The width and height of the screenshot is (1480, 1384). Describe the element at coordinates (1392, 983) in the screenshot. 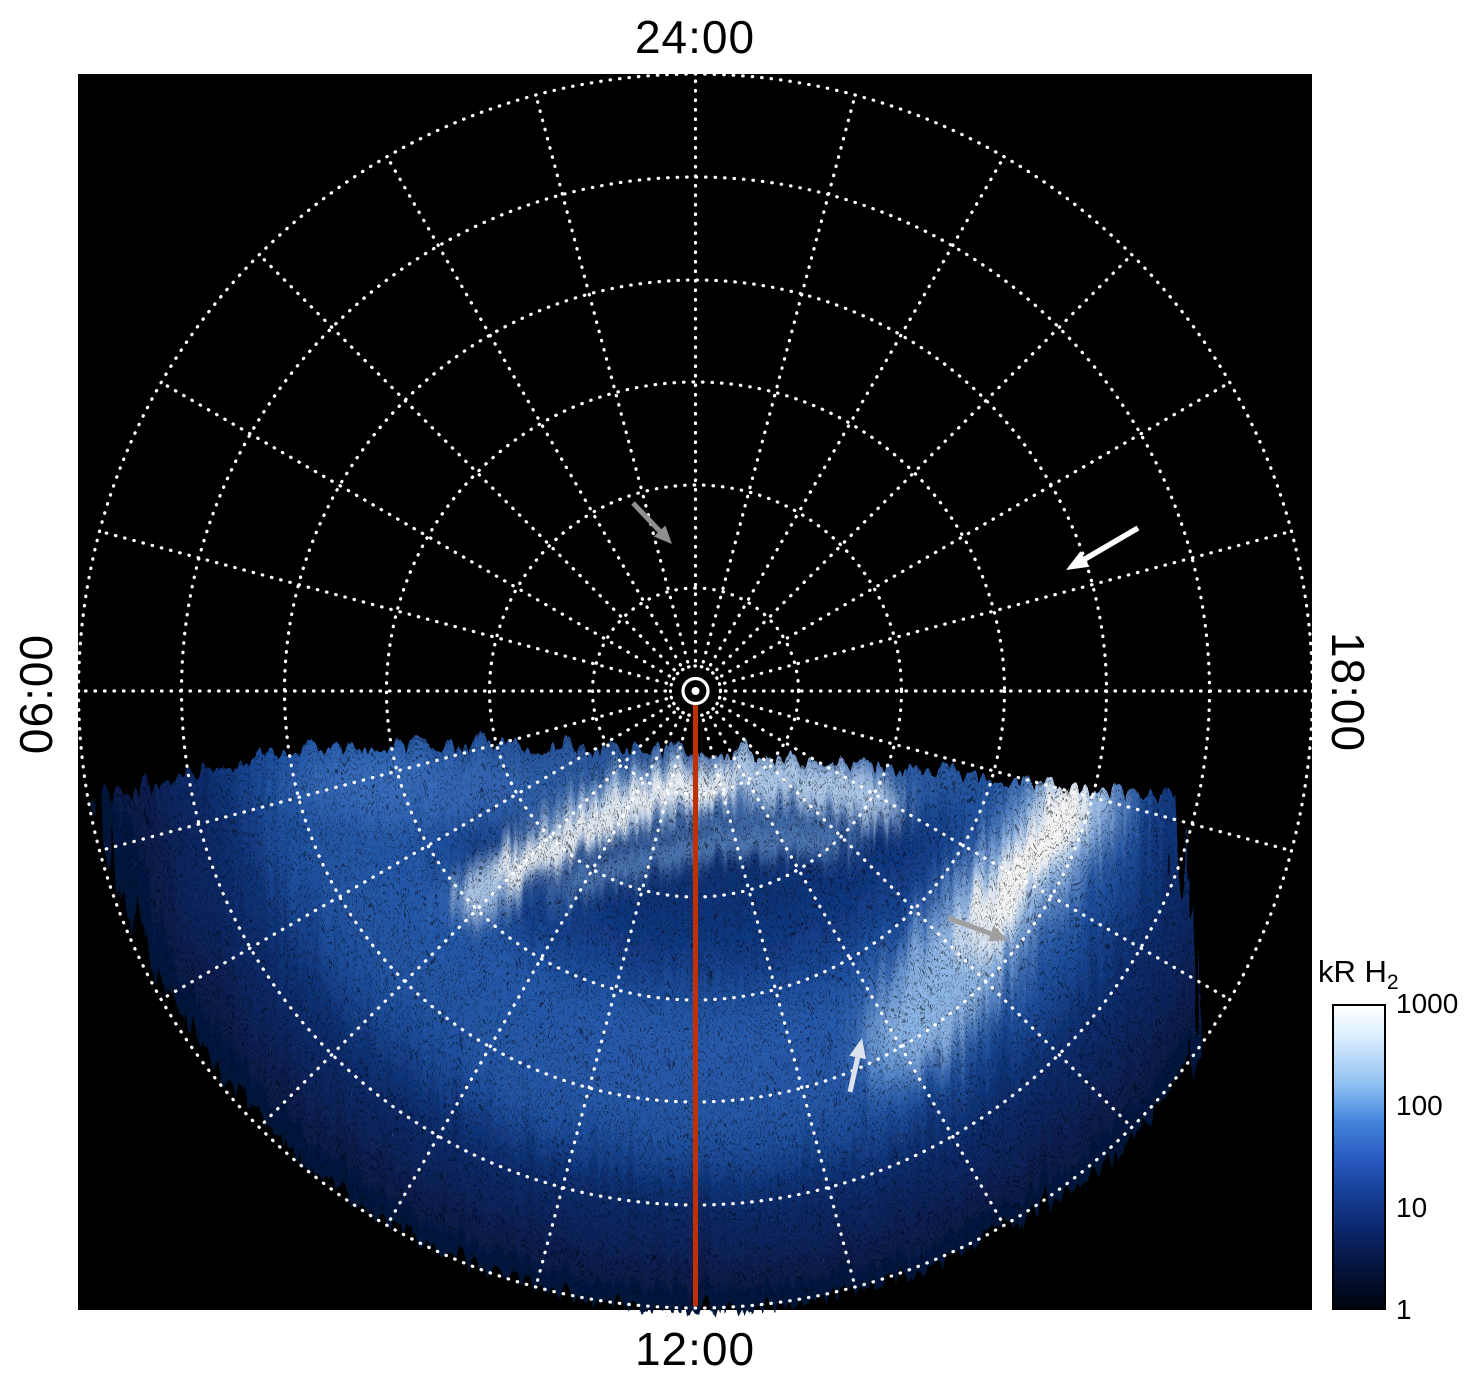

I see `colorbar-title-sub: 2` at that location.